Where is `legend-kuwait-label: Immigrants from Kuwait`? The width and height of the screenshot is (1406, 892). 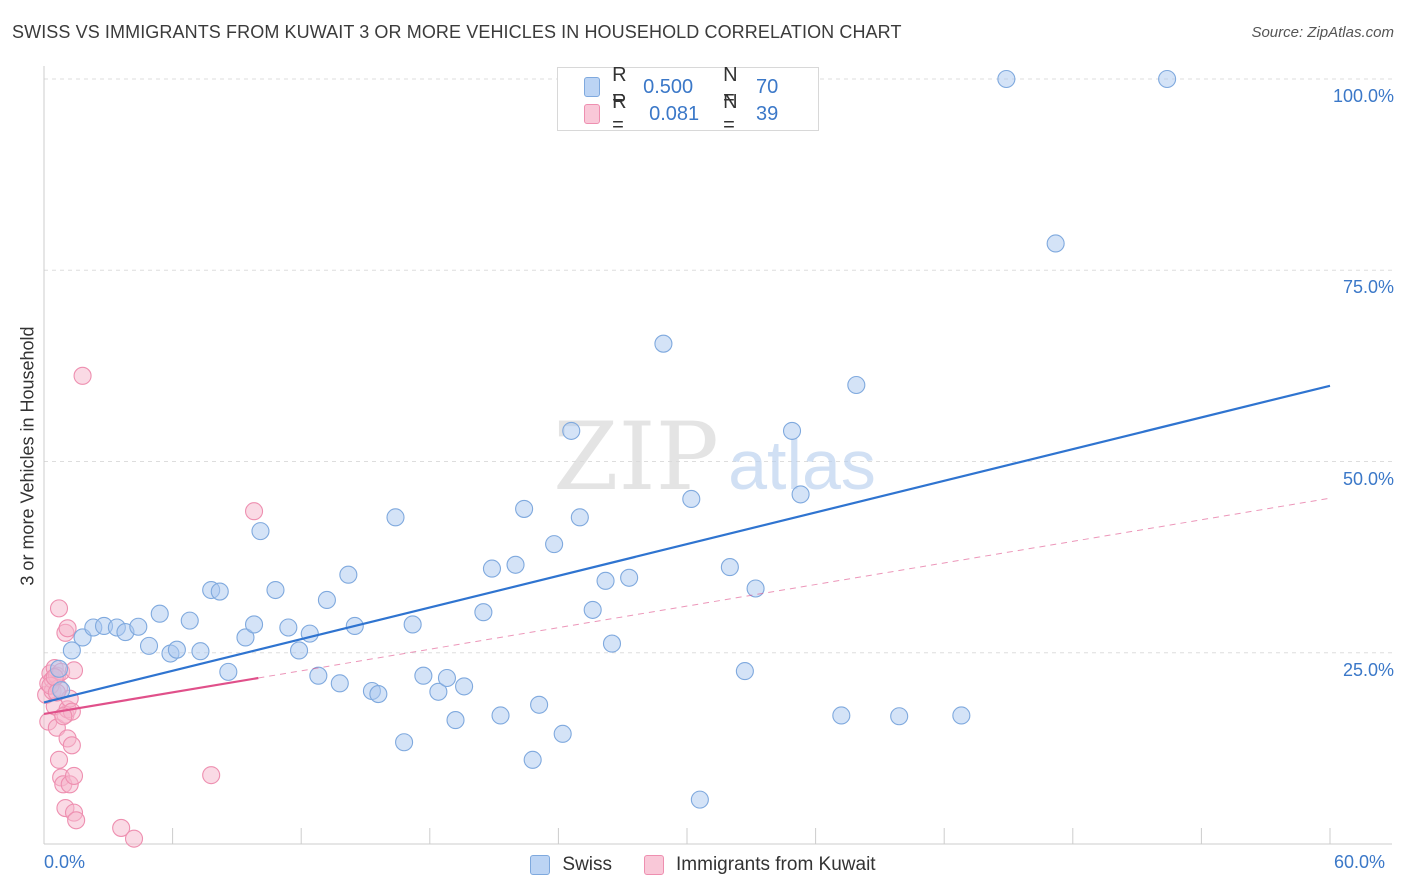
legend-kuwait-label: Immigrants from Kuwait is located at coordinates (776, 864).